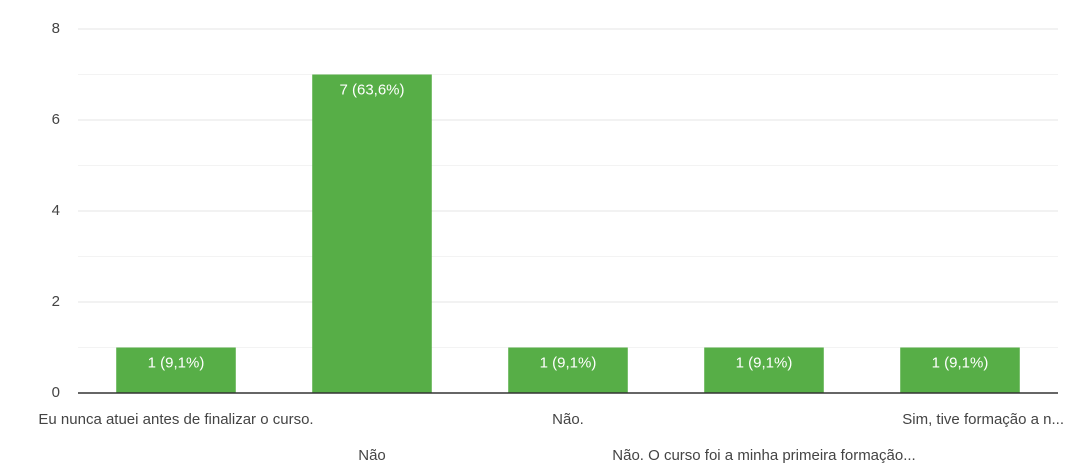  I want to click on y-tick-label: 0, so click(56, 392).